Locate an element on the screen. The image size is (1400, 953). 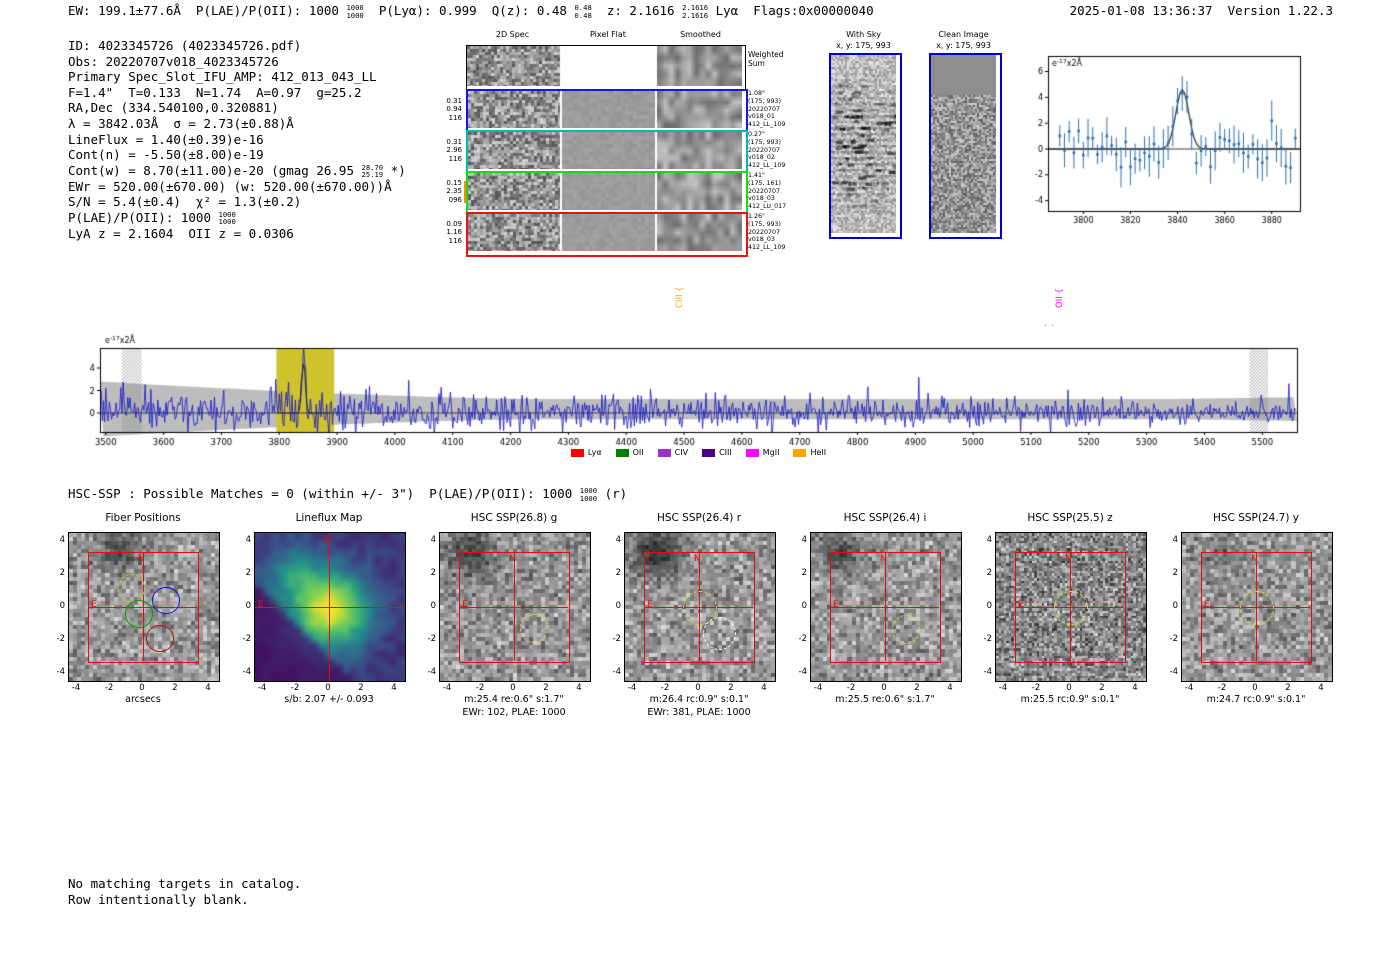
emission-line-label: CIII { is located at coordinates (679, 297).